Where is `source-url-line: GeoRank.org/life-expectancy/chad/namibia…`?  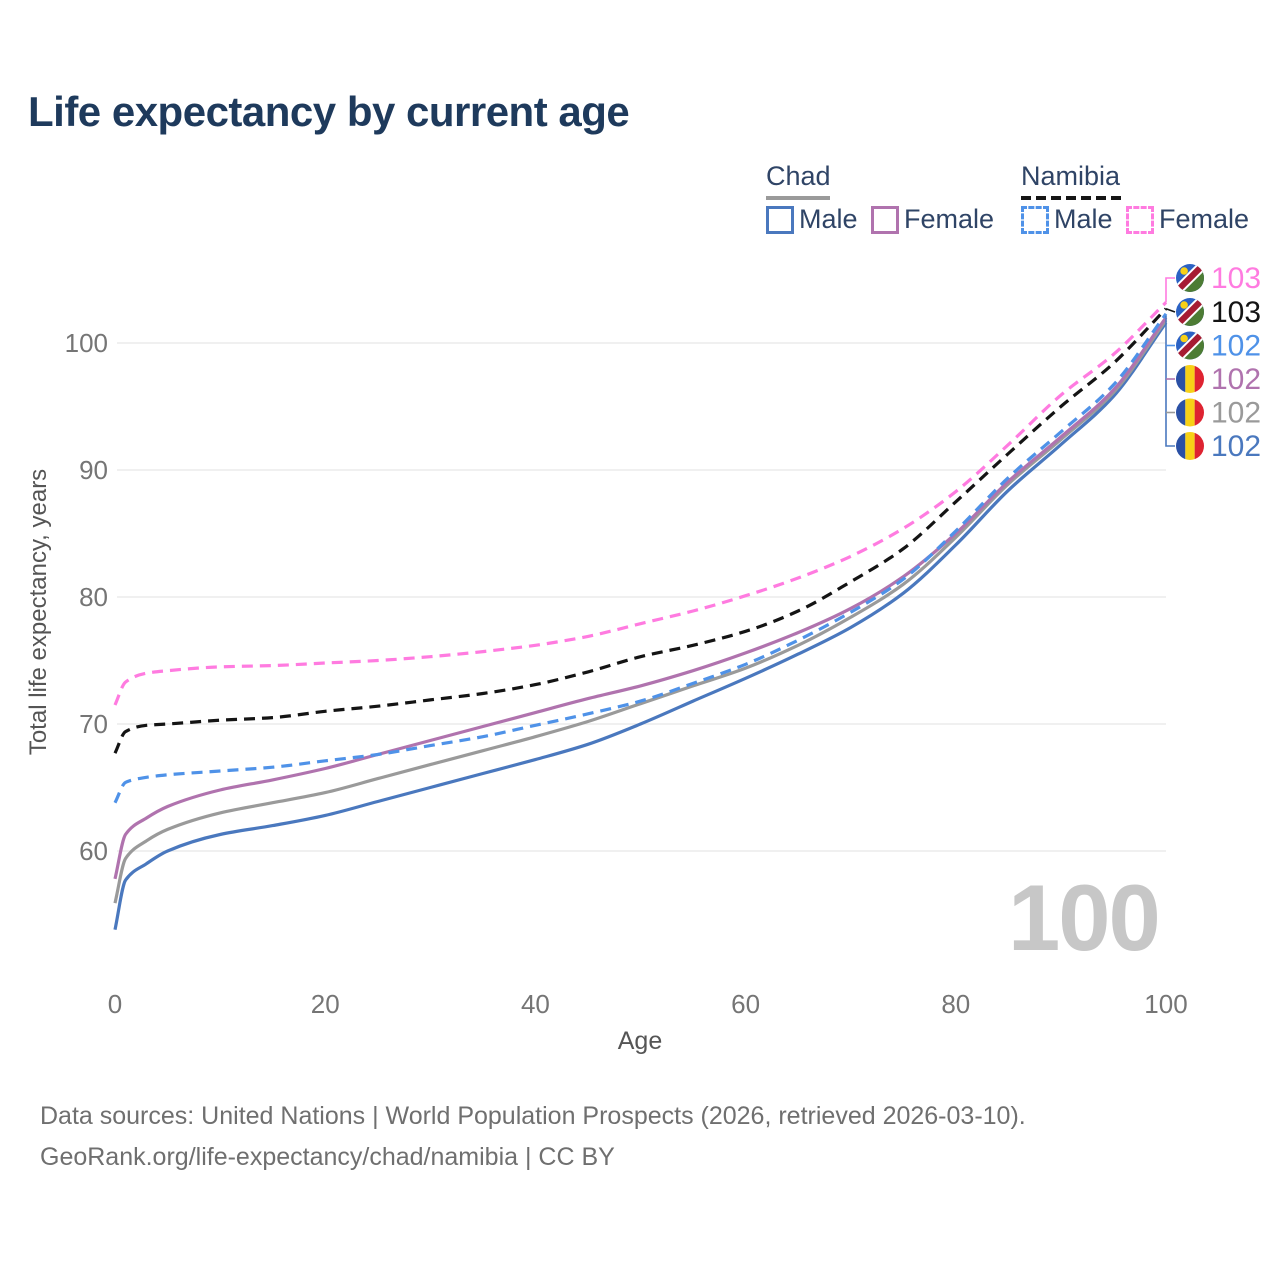
source-url-line: GeoRank.org/life-expectancy/chad/namibia… is located at coordinates (327, 1157).